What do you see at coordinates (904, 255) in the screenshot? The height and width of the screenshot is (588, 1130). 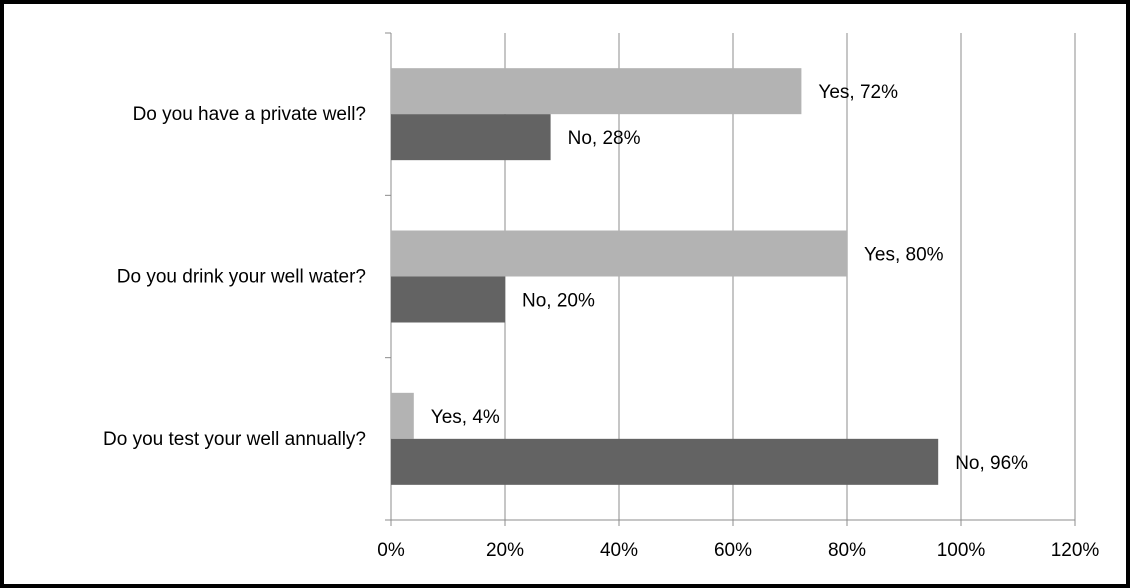 I see `data-label: Yes, 80%` at bounding box center [904, 255].